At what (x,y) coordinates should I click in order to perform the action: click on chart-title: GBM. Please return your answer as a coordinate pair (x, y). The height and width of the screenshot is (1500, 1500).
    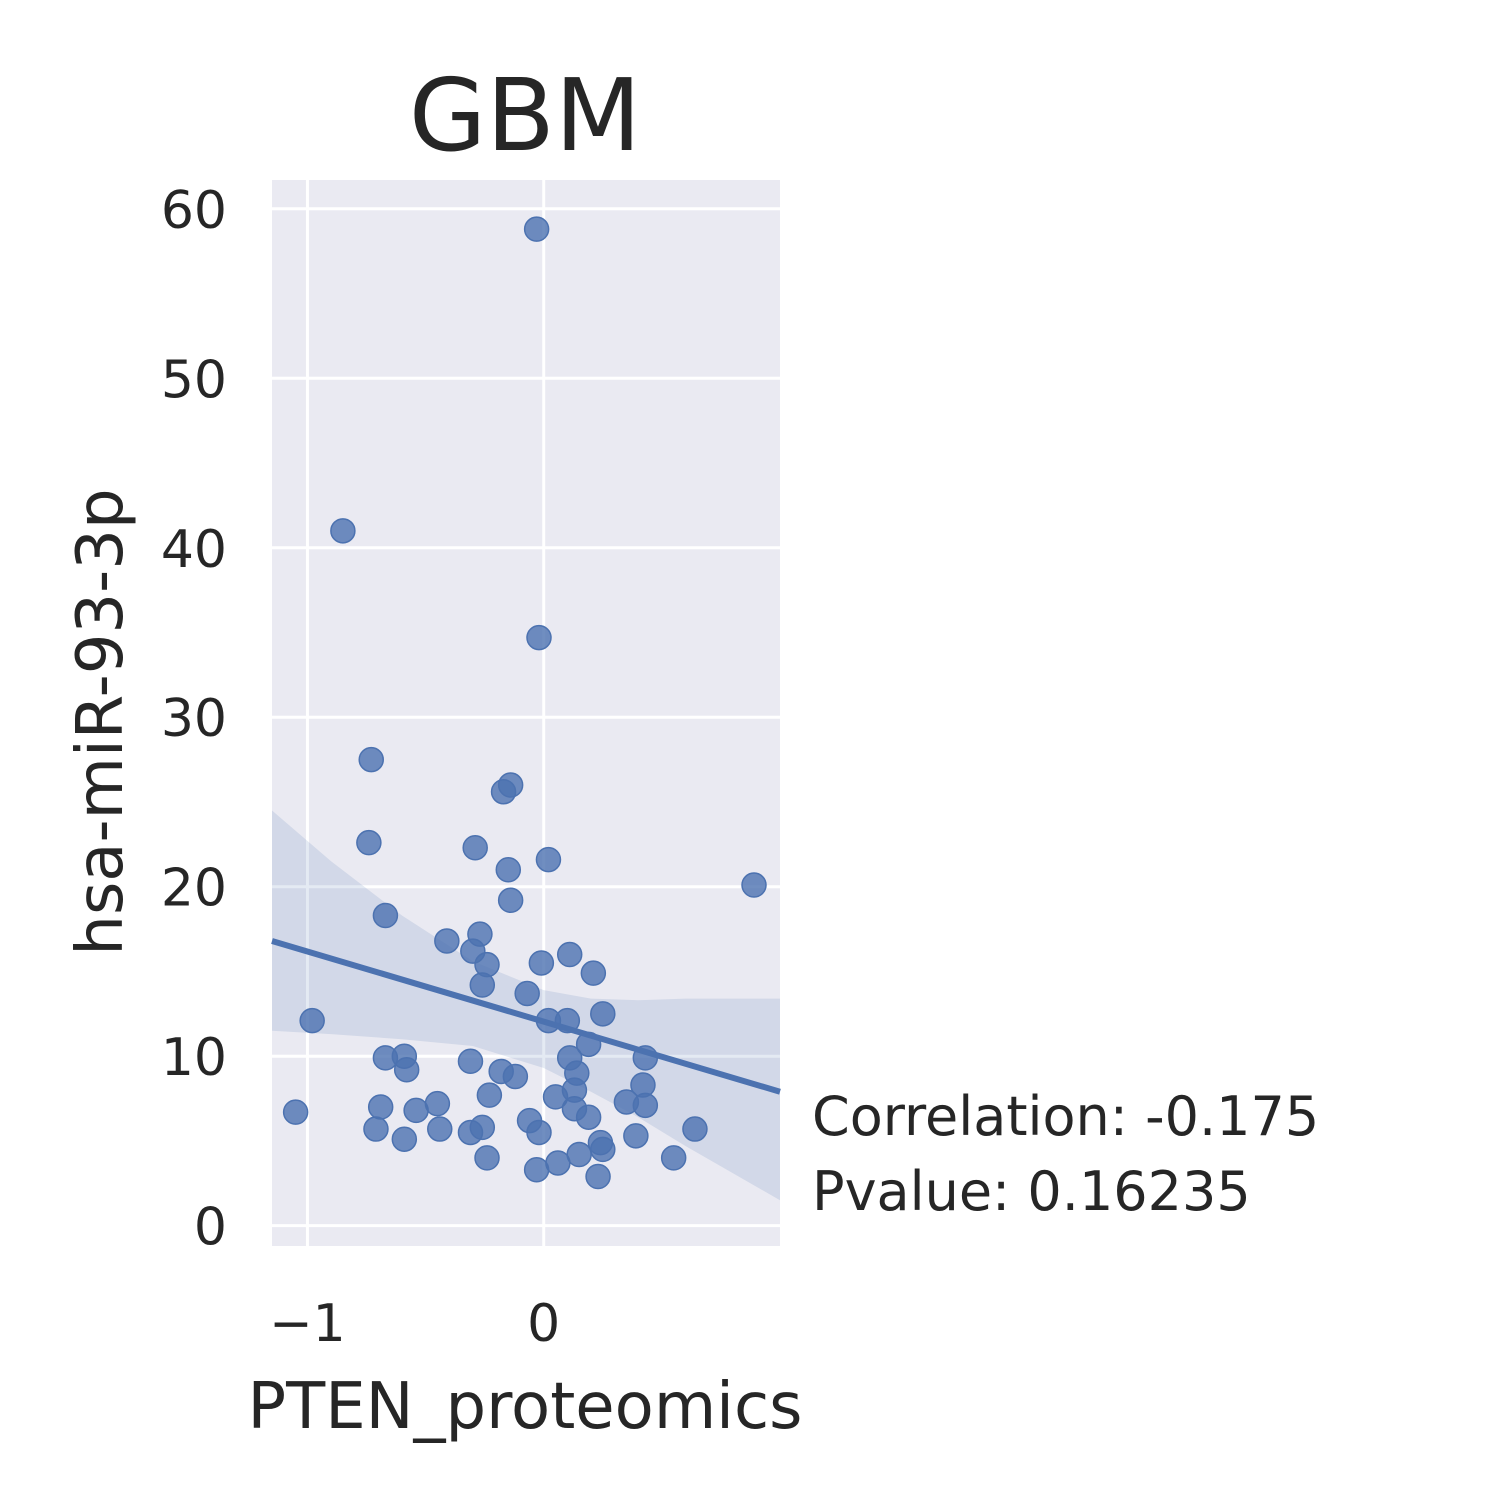
    Looking at the image, I should click on (525, 115).